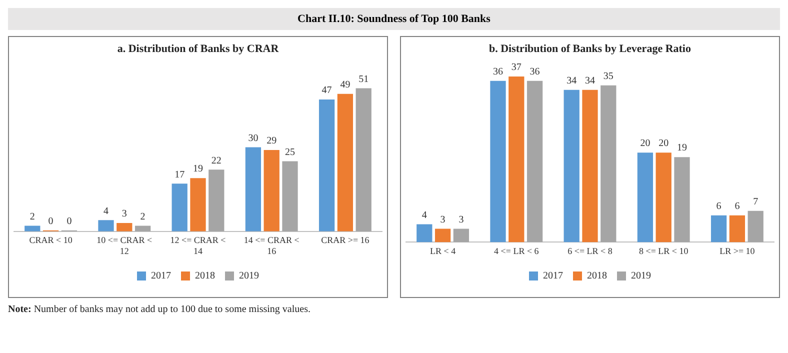  Describe the element at coordinates (124, 245) in the screenshot. I see `x-tick-label: 10 <= CRAR < 12` at that location.